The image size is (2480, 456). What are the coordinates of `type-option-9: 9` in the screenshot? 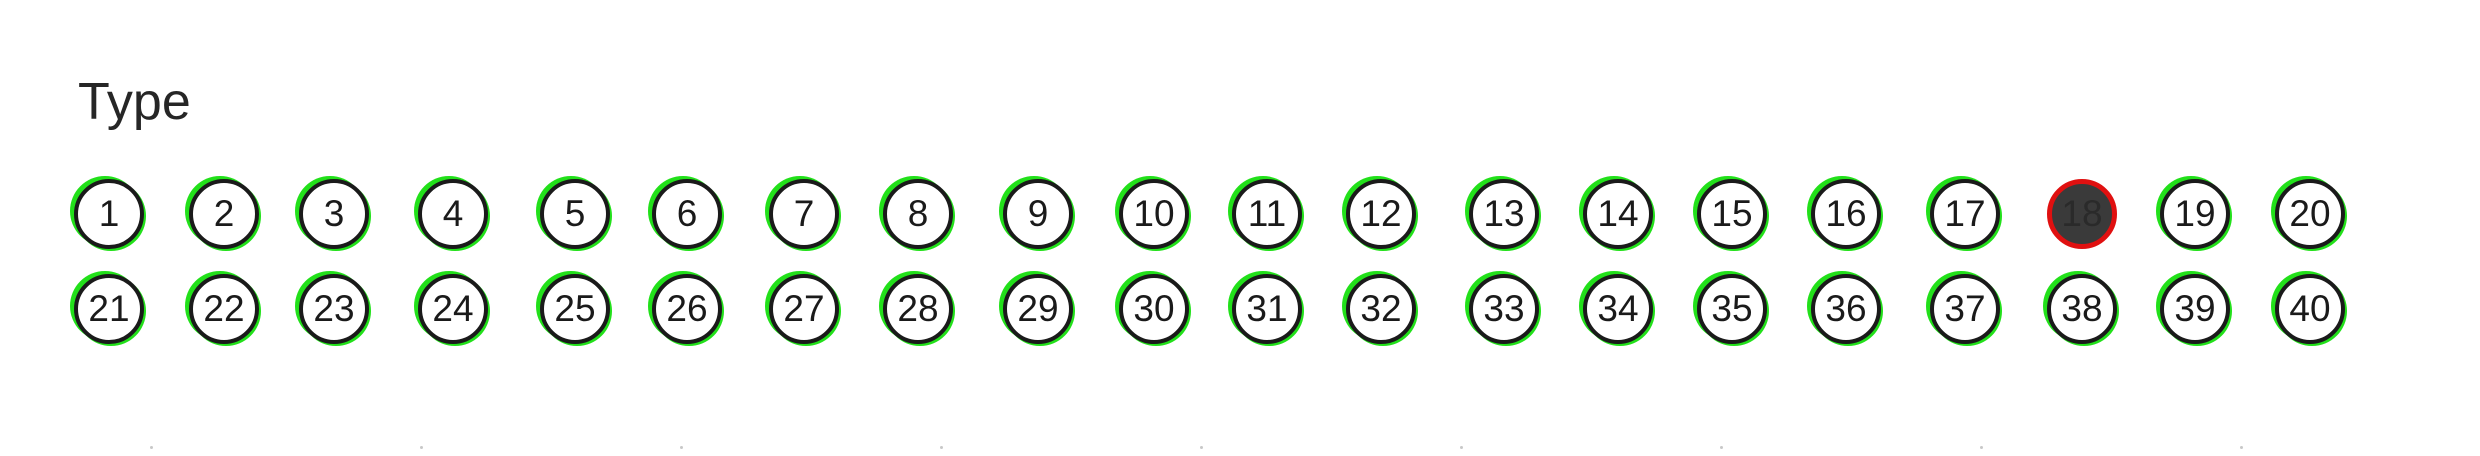 It's located at (1038, 214).